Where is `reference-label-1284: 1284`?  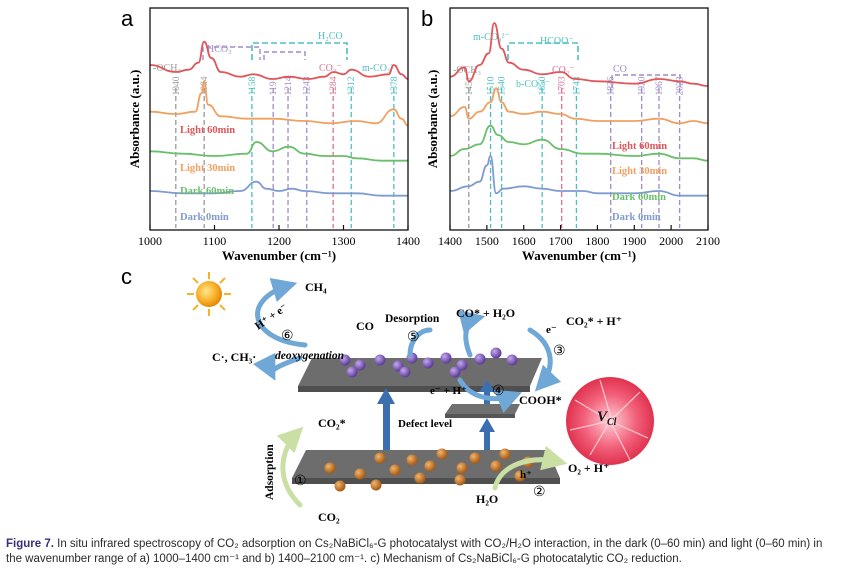 reference-label-1284: 1284 is located at coordinates (334, 85).